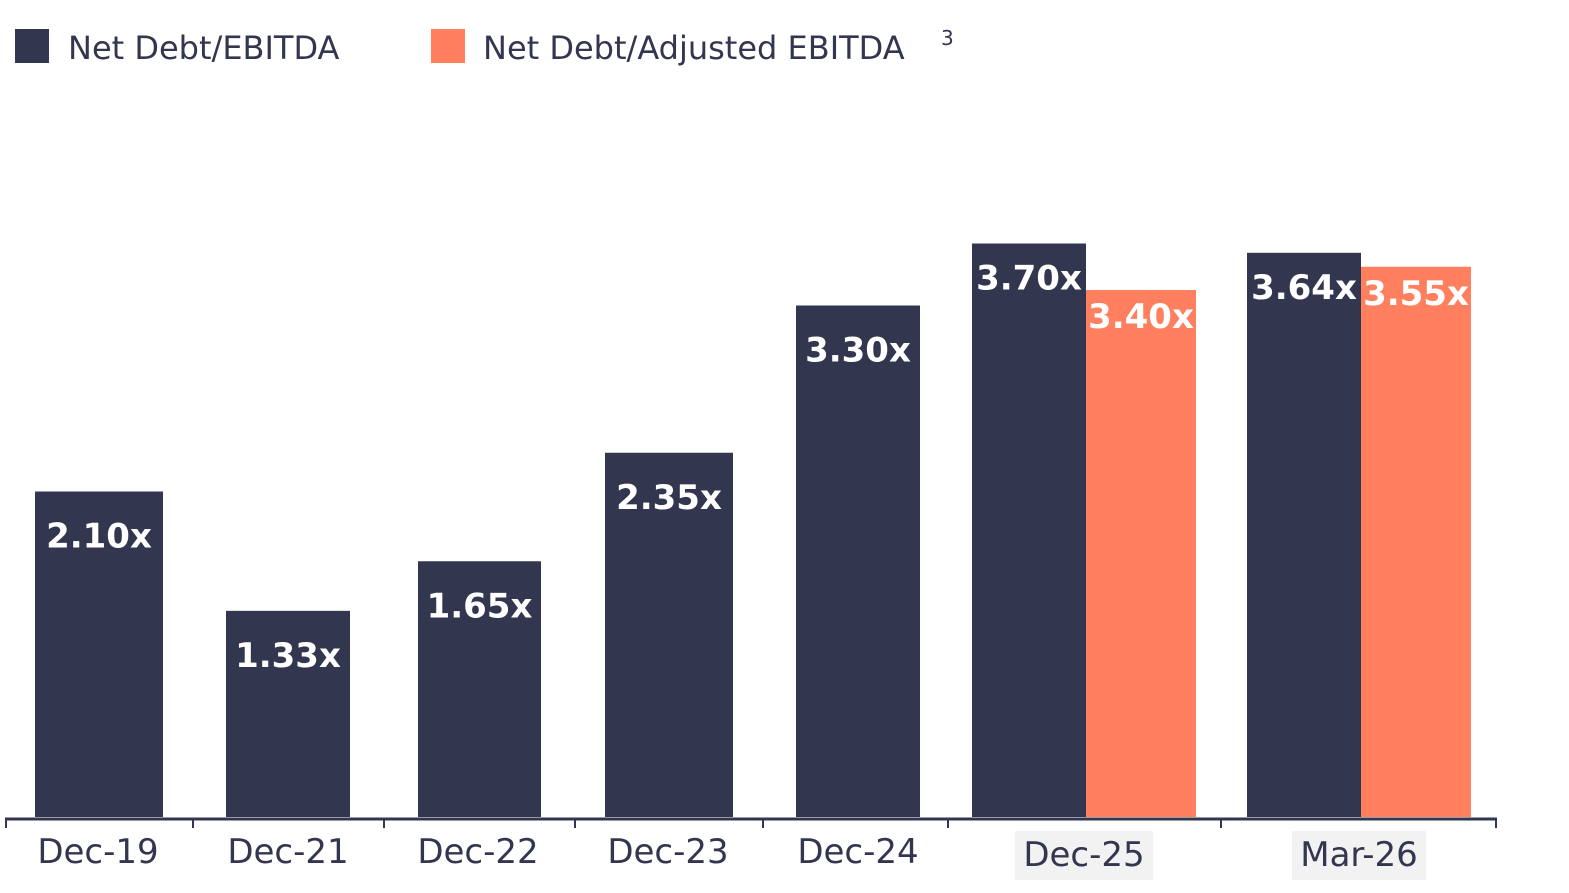 Image resolution: width=1569 pixels, height=893 pixels. Describe the element at coordinates (667, 852) in the screenshot. I see `tick-label-dec-23: Dec-23` at that location.